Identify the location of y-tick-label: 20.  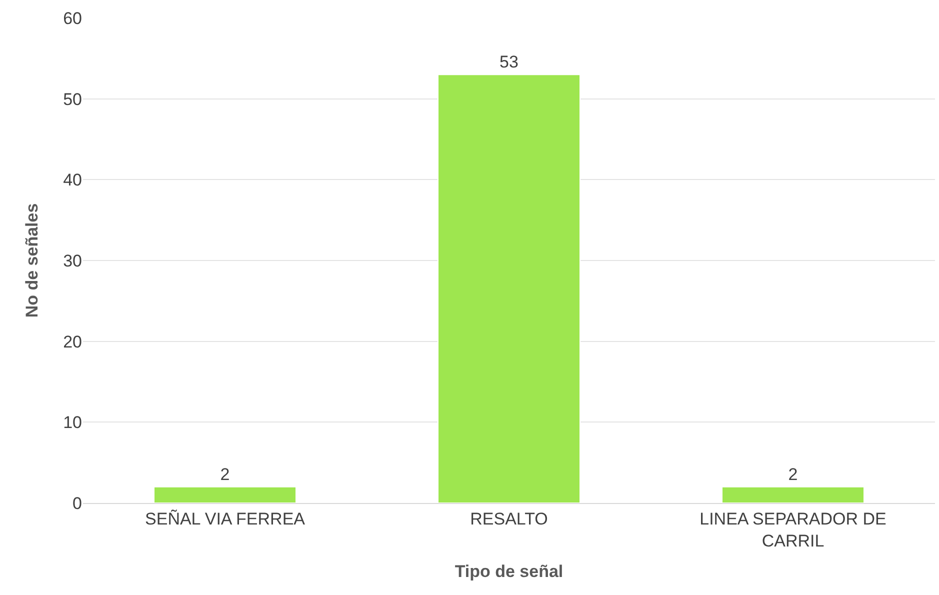
(72, 342).